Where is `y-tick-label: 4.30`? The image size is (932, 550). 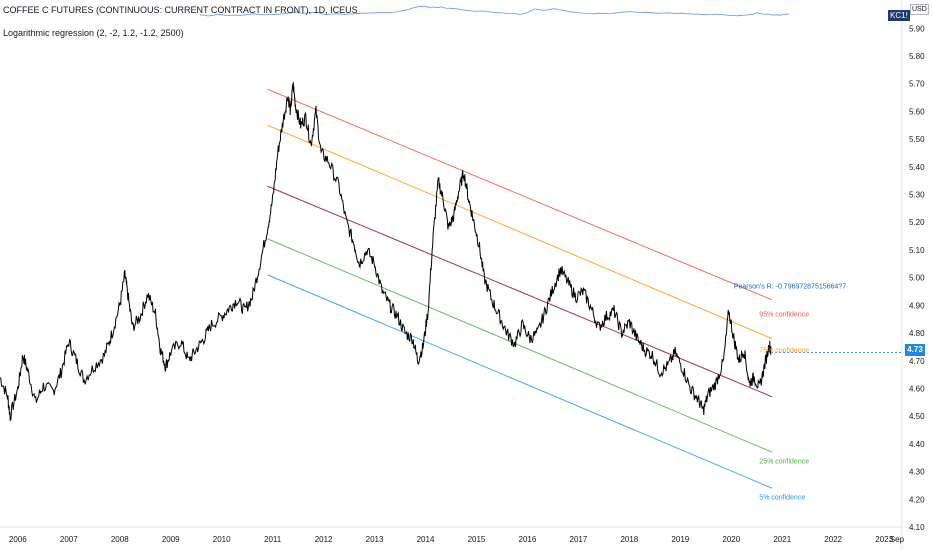 y-tick-label: 4.30 is located at coordinates (917, 472).